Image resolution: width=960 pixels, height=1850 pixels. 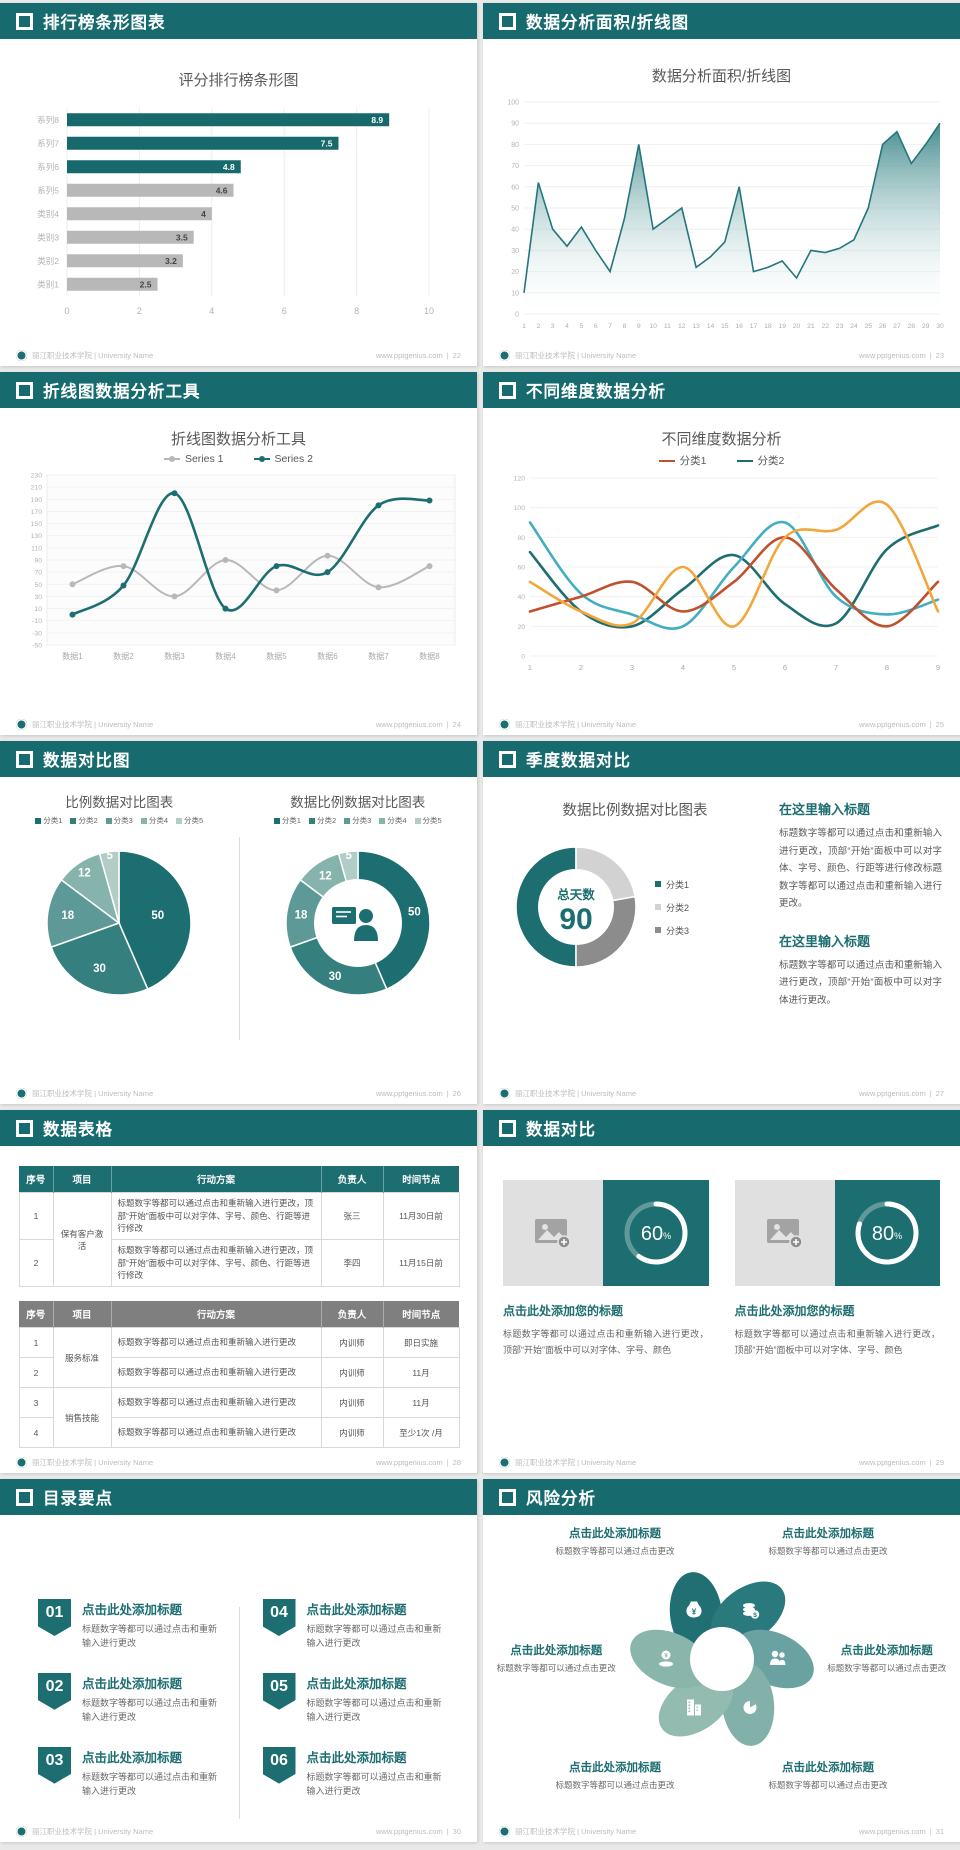 I want to click on svg-text: 9, so click(x=937, y=667).